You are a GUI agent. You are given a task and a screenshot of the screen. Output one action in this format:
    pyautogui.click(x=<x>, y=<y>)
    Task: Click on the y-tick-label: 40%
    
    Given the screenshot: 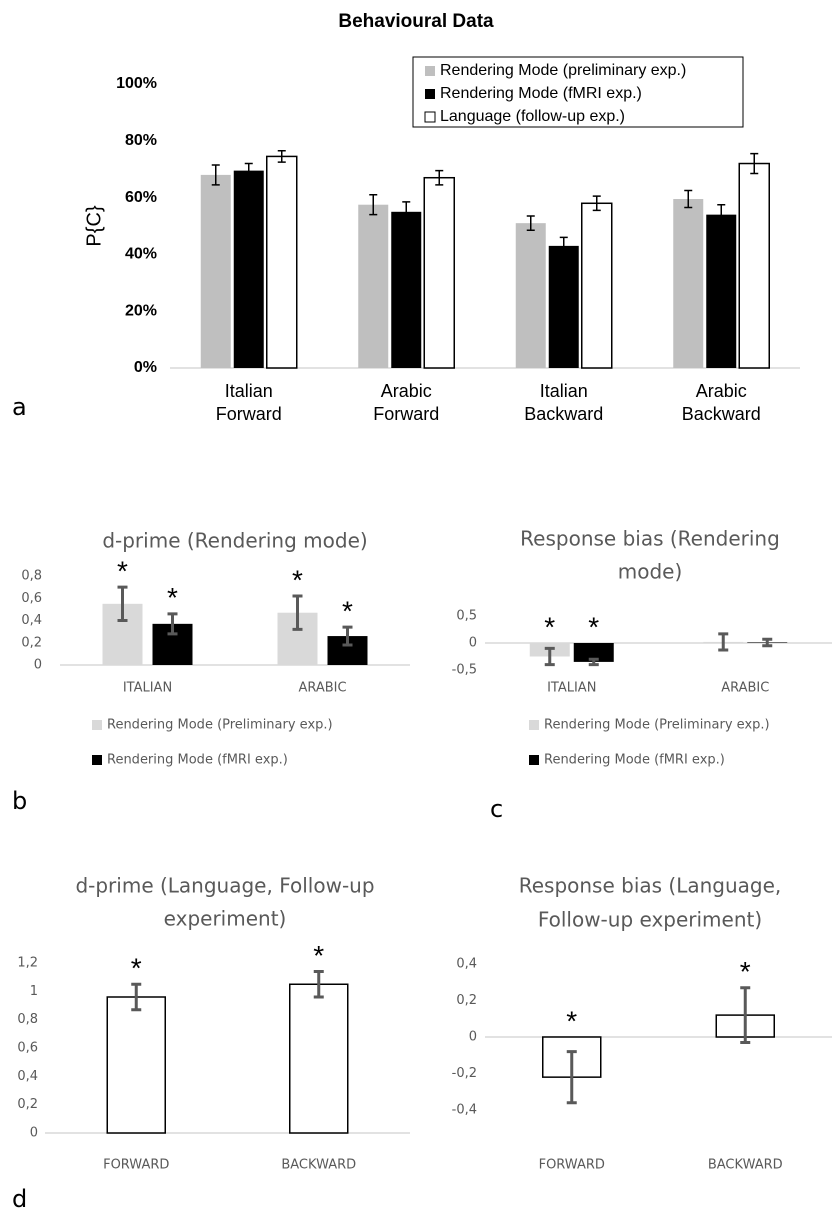 What is the action you would take?
    pyautogui.click(x=141, y=254)
    